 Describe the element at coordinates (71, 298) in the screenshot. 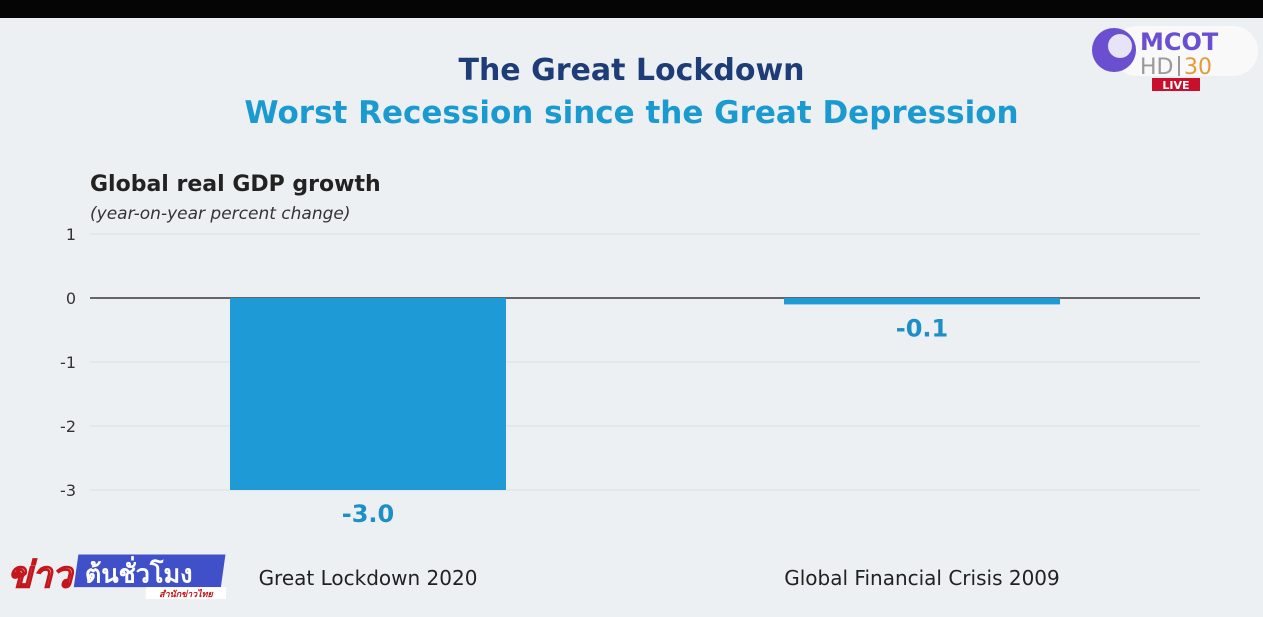

I see `y-tick-label: 0` at that location.